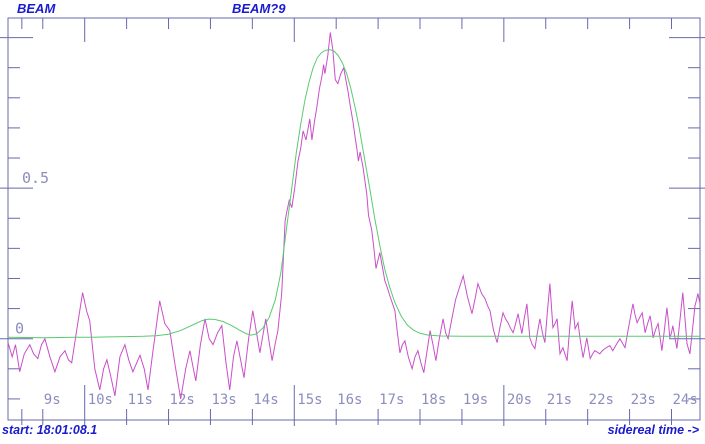 This screenshot has width=705, height=444. What do you see at coordinates (259, 8) in the screenshot?
I see `plot-title: BEAM?9` at bounding box center [259, 8].